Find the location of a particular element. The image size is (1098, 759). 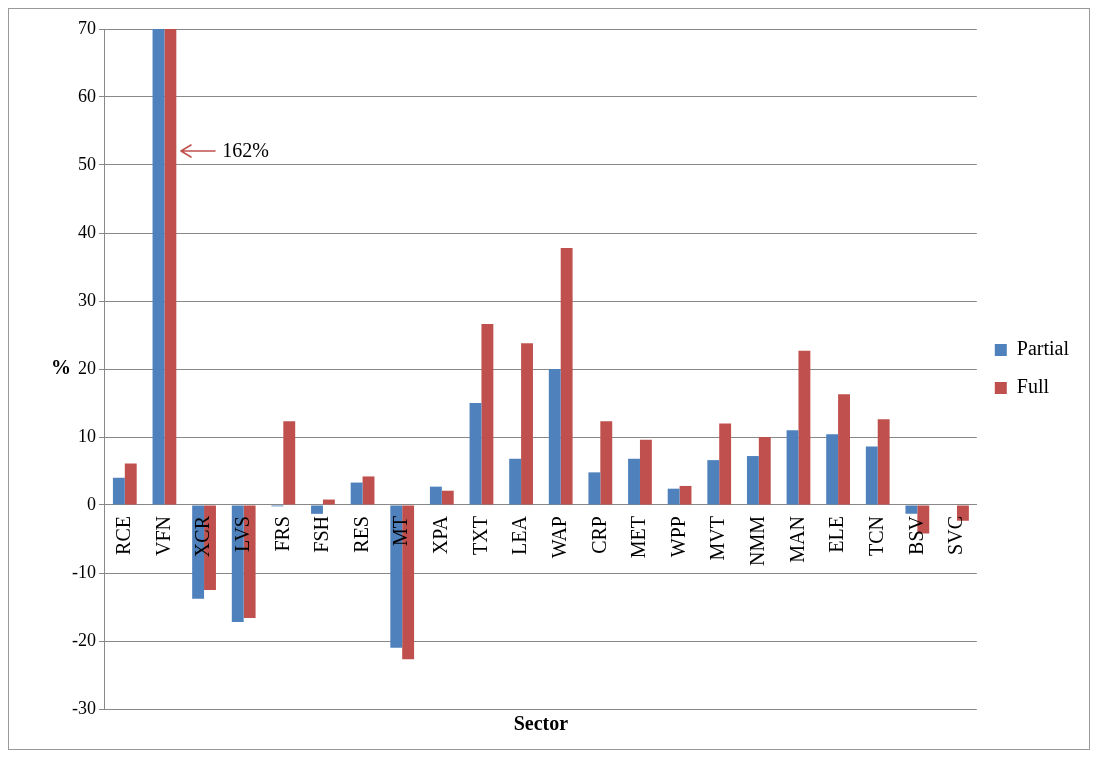

x-tick-label: LVS is located at coordinates (241, 534).